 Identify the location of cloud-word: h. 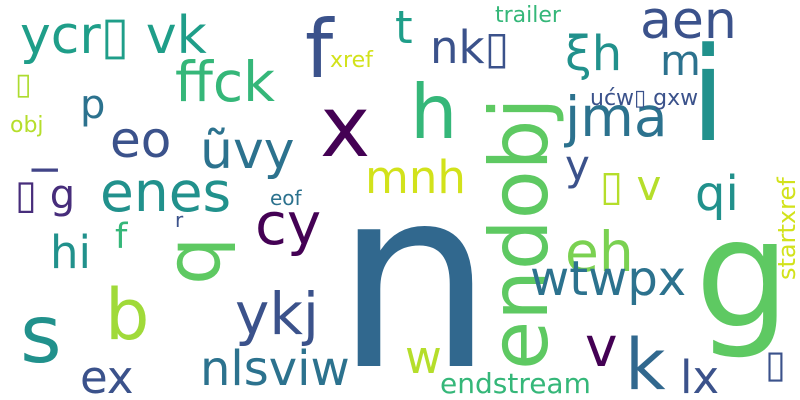
(434, 112).